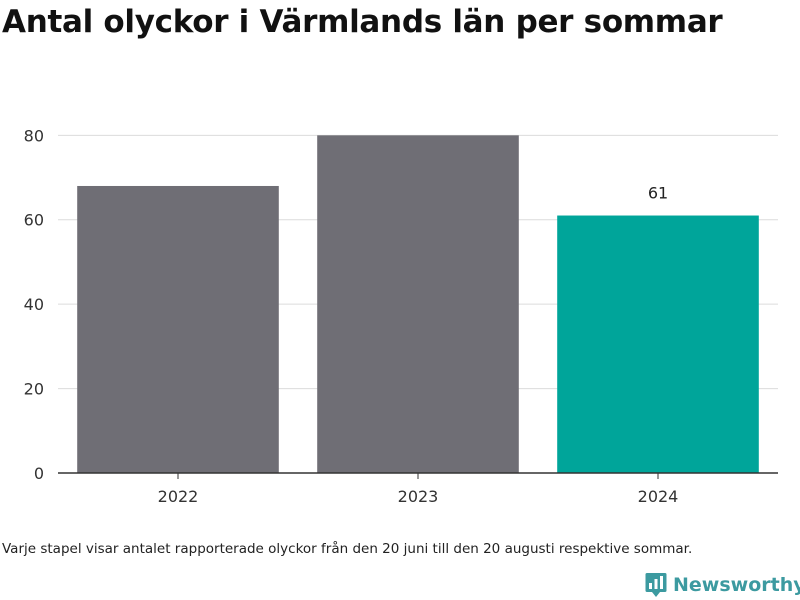 The height and width of the screenshot is (600, 800). Describe the element at coordinates (34, 304) in the screenshot. I see `y-tick-label: 40` at that location.